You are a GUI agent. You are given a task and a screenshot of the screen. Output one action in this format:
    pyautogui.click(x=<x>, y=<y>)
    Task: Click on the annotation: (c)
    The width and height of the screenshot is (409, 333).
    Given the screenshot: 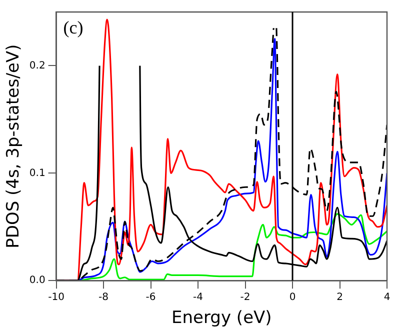 What is the action you would take?
    pyautogui.click(x=73, y=28)
    